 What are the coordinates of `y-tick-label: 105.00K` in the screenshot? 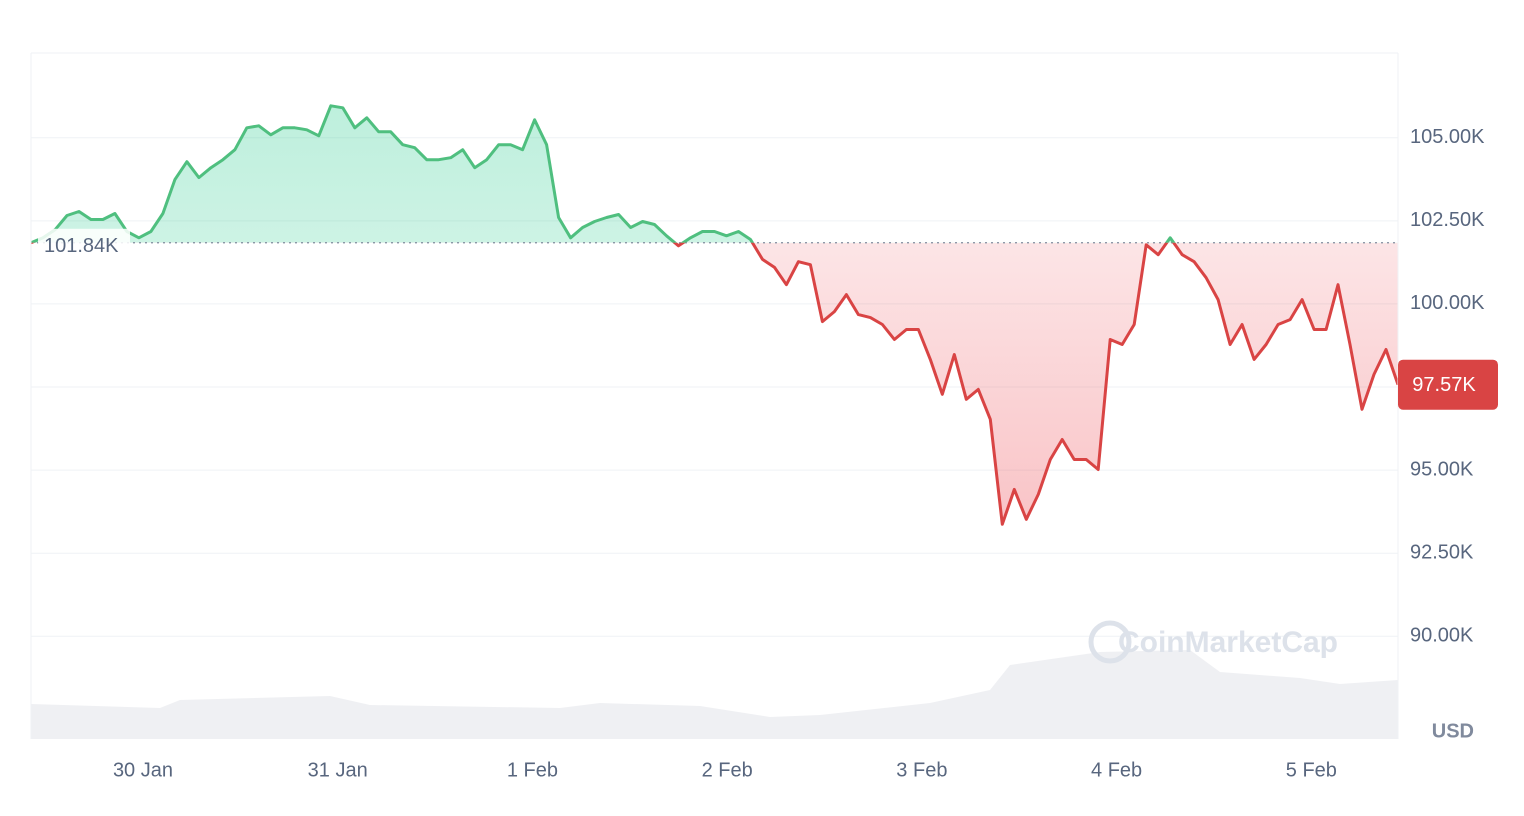 It's located at (1447, 137).